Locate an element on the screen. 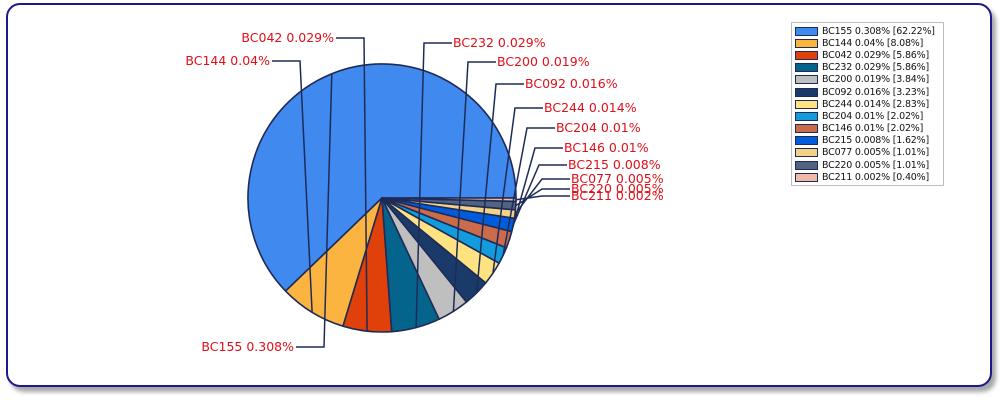  leader-line-bc220 is located at coordinates (542, 197).